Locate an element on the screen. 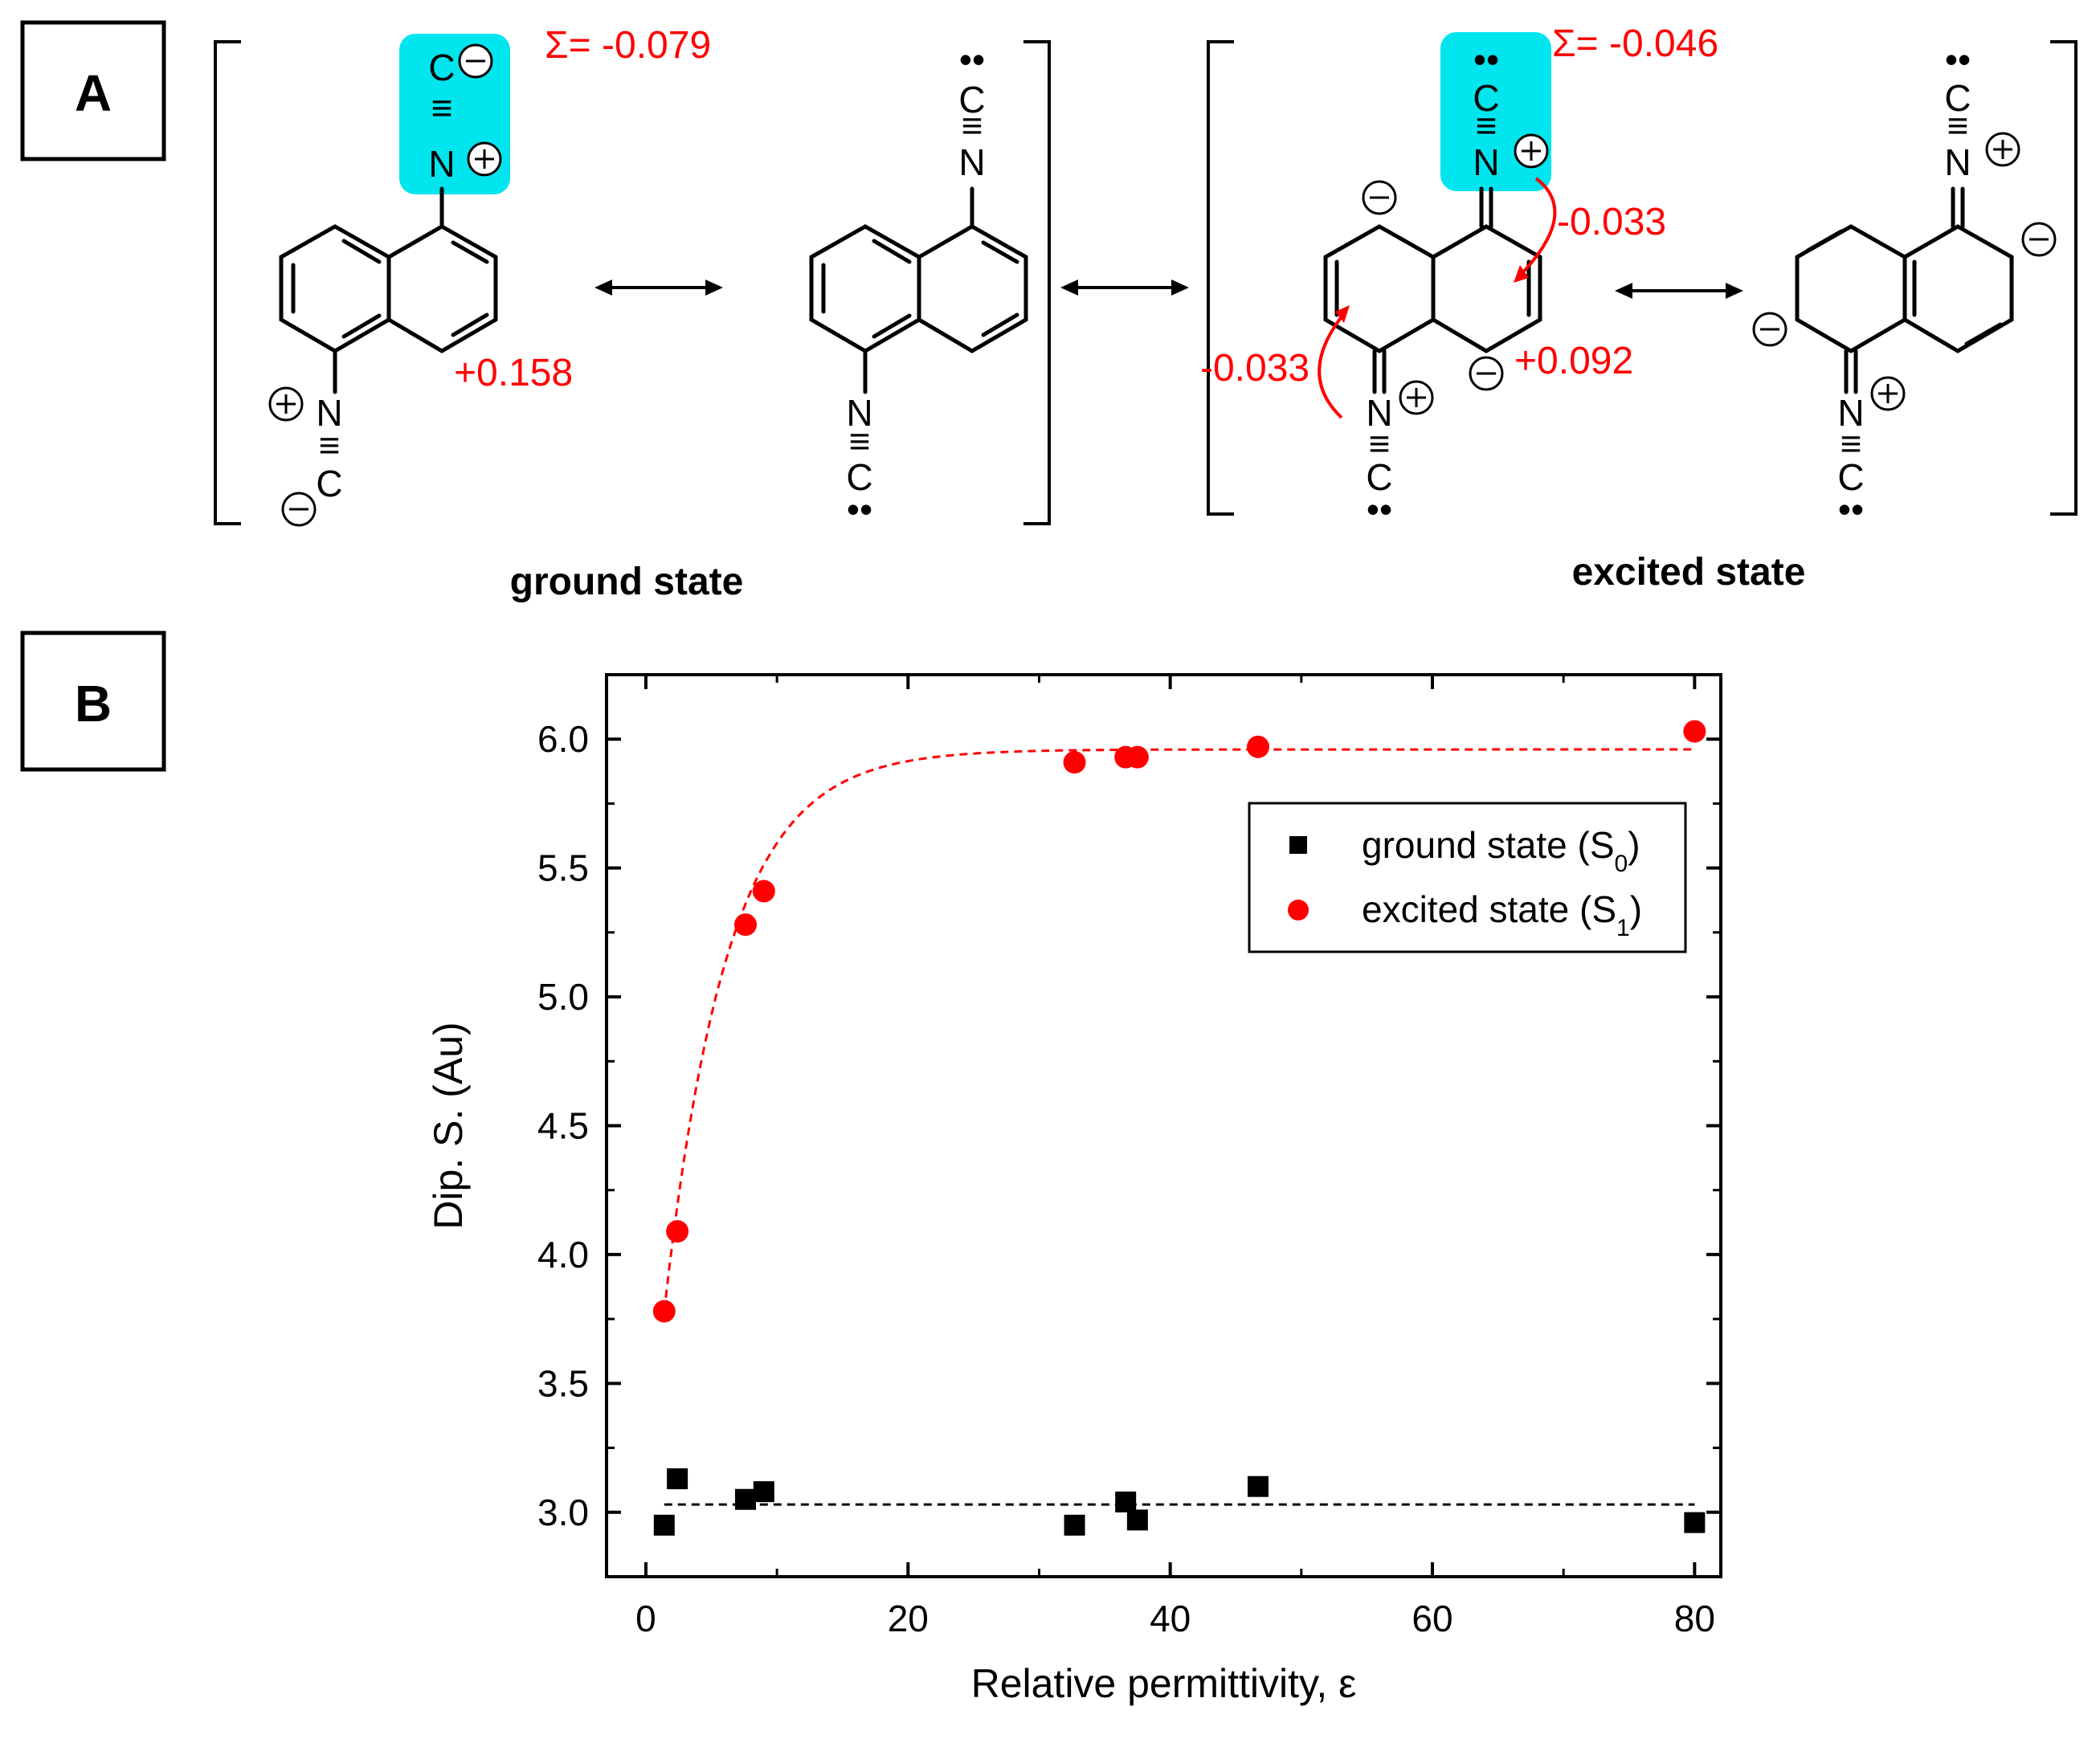 This screenshot has width=2100, height=1751. x-tick-label: 0 is located at coordinates (645, 1618).